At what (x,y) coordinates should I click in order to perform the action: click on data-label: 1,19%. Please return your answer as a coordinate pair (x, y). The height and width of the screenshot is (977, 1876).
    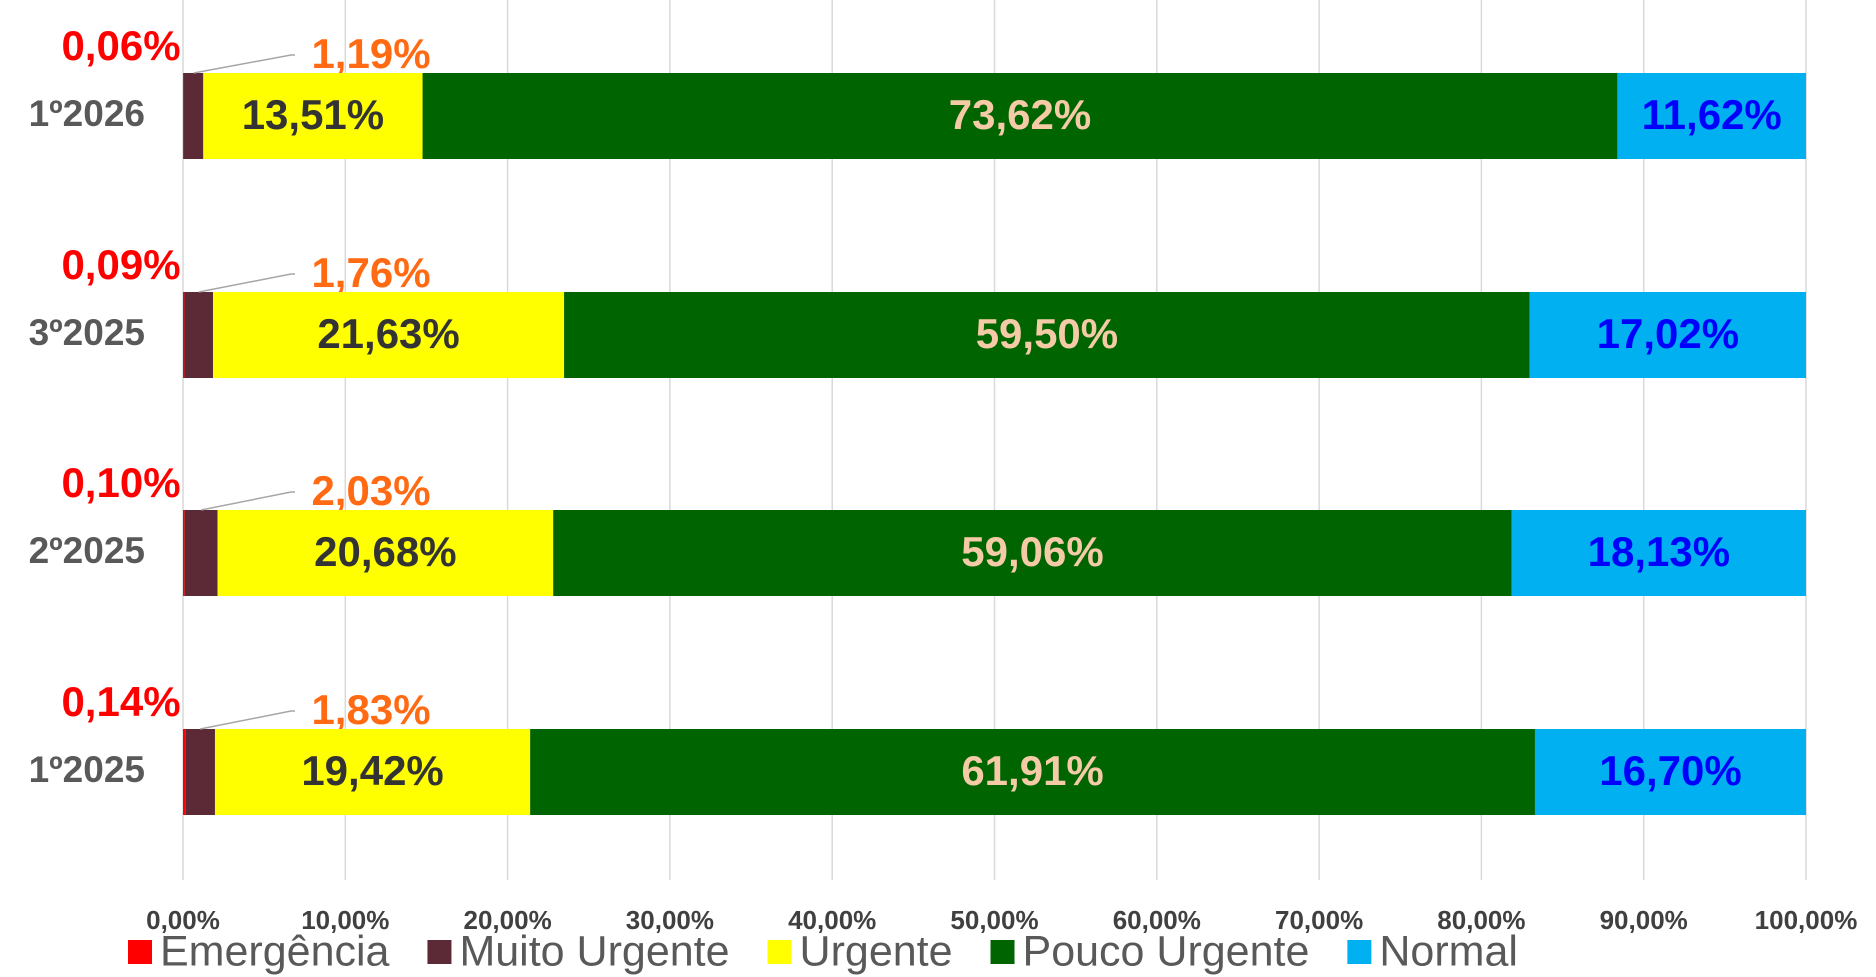
    Looking at the image, I should click on (370, 53).